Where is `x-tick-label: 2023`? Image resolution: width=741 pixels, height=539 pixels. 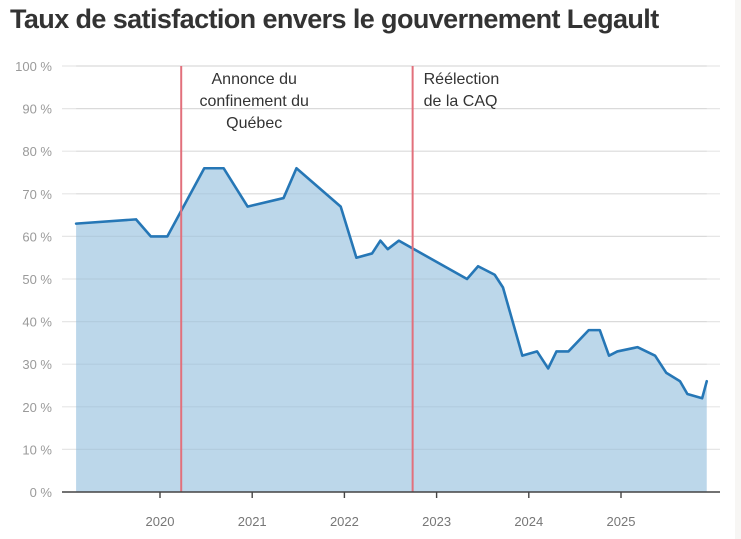 x-tick-label: 2023 is located at coordinates (436, 521).